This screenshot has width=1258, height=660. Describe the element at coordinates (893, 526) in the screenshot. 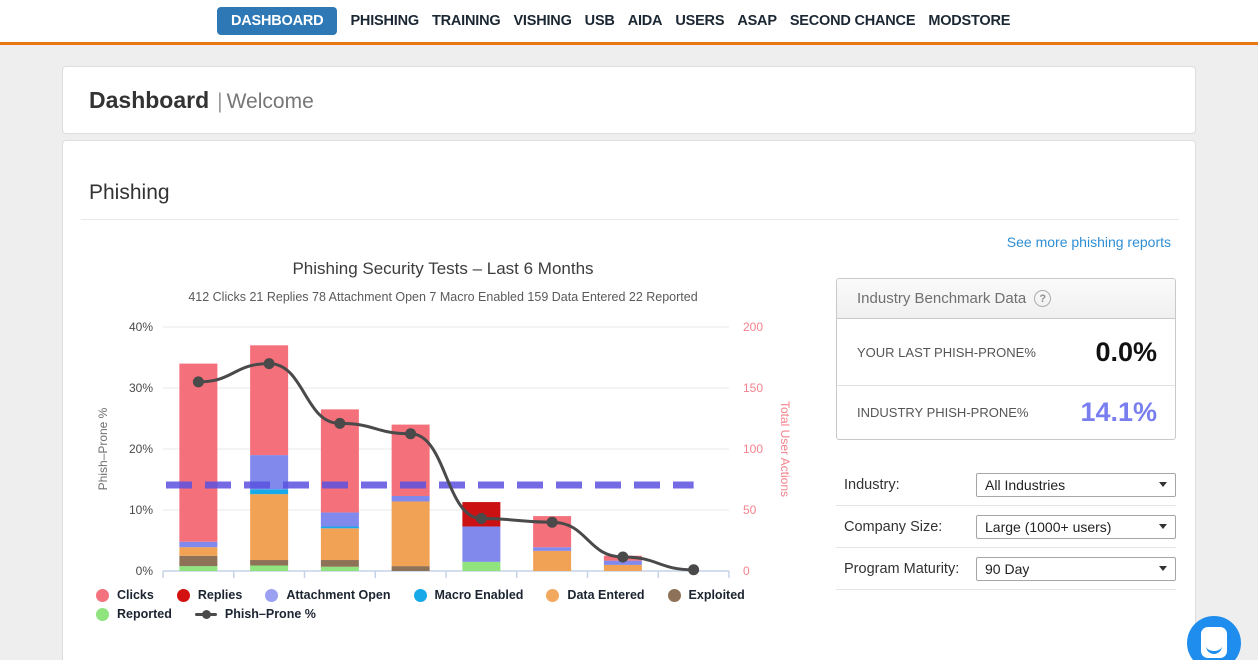

I see `company-size-filter-label: Company Size:` at that location.